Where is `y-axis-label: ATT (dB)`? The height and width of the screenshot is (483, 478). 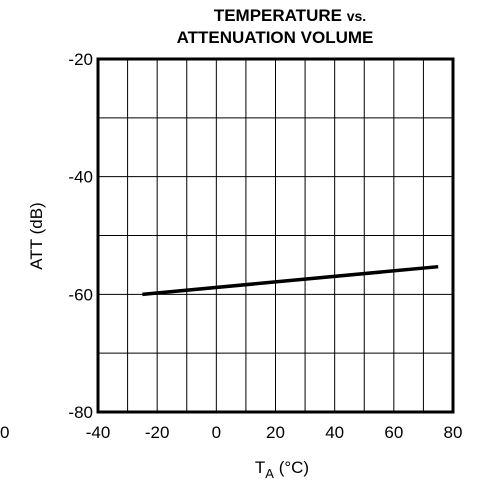 y-axis-label: ATT (dB) is located at coordinates (36, 235).